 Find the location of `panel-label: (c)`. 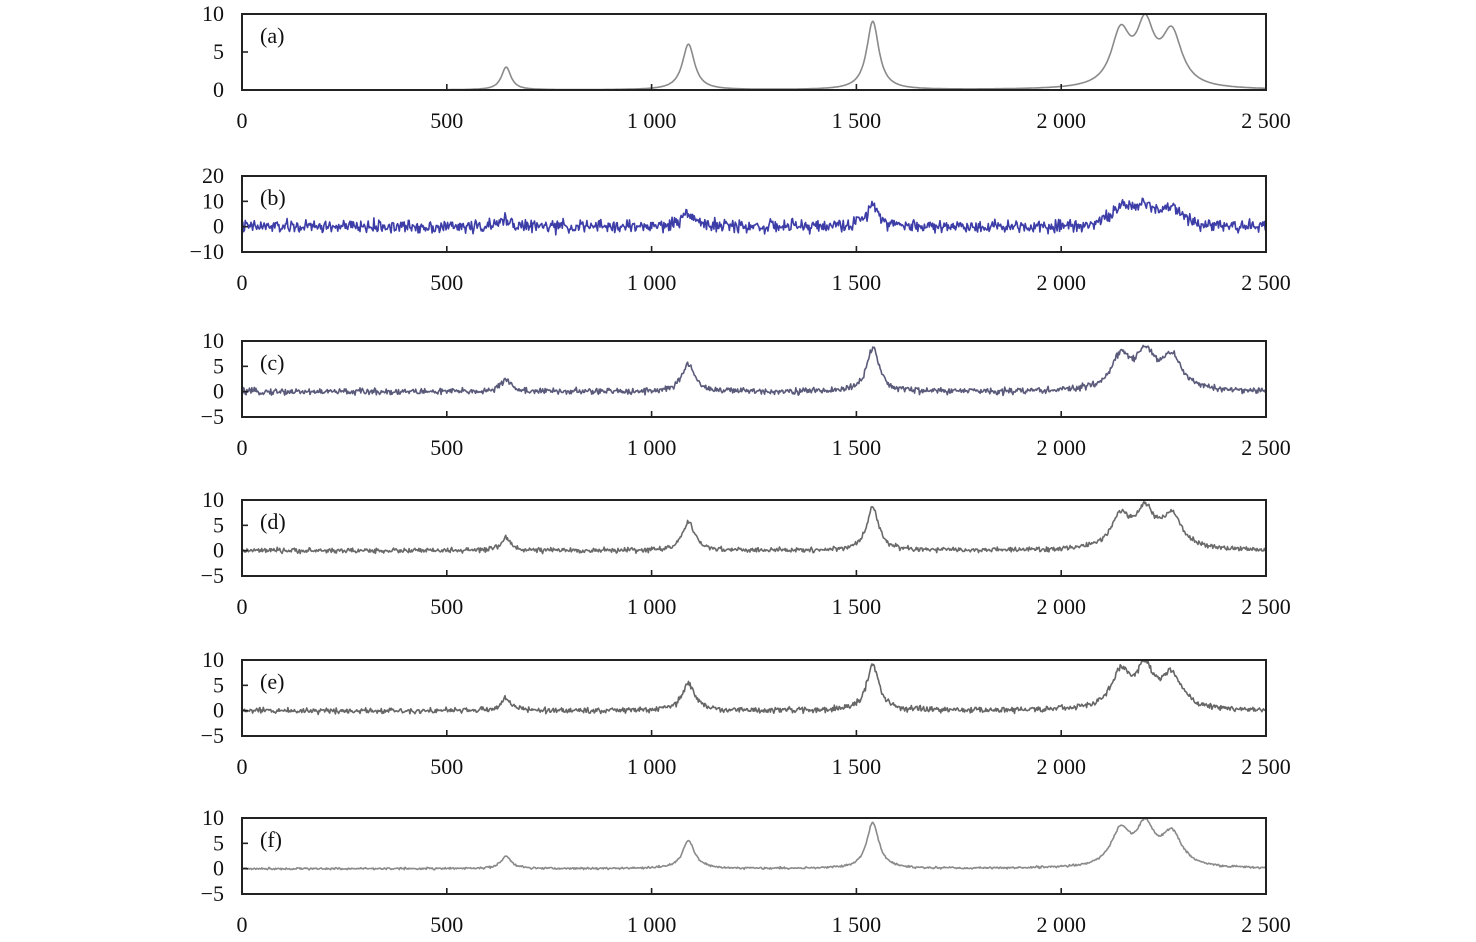

panel-label: (c) is located at coordinates (272, 362).